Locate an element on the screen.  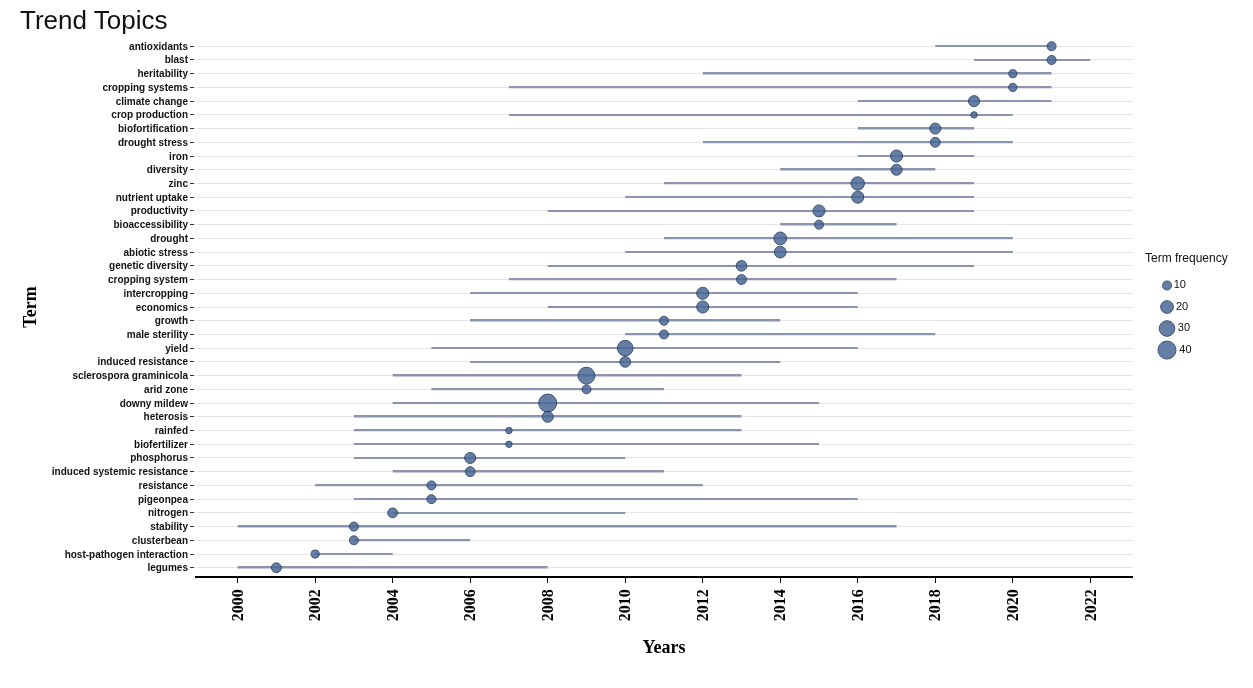
x-tick-label: 2008 is located at coordinates (547, 605).